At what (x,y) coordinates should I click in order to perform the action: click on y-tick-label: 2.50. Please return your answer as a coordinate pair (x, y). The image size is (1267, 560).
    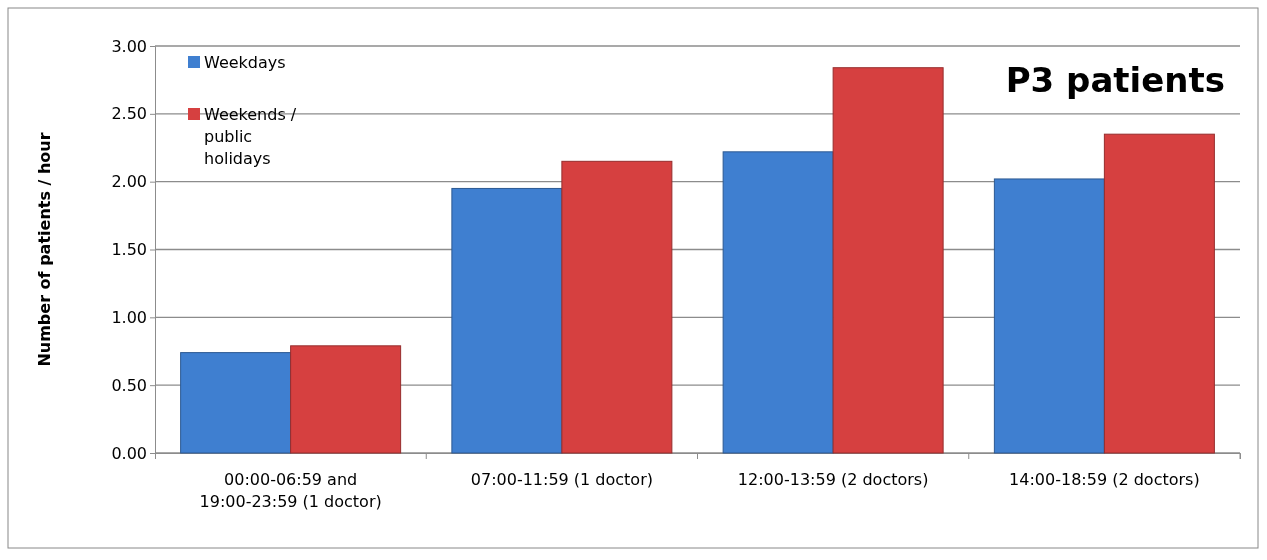
    Looking at the image, I should click on (129, 114).